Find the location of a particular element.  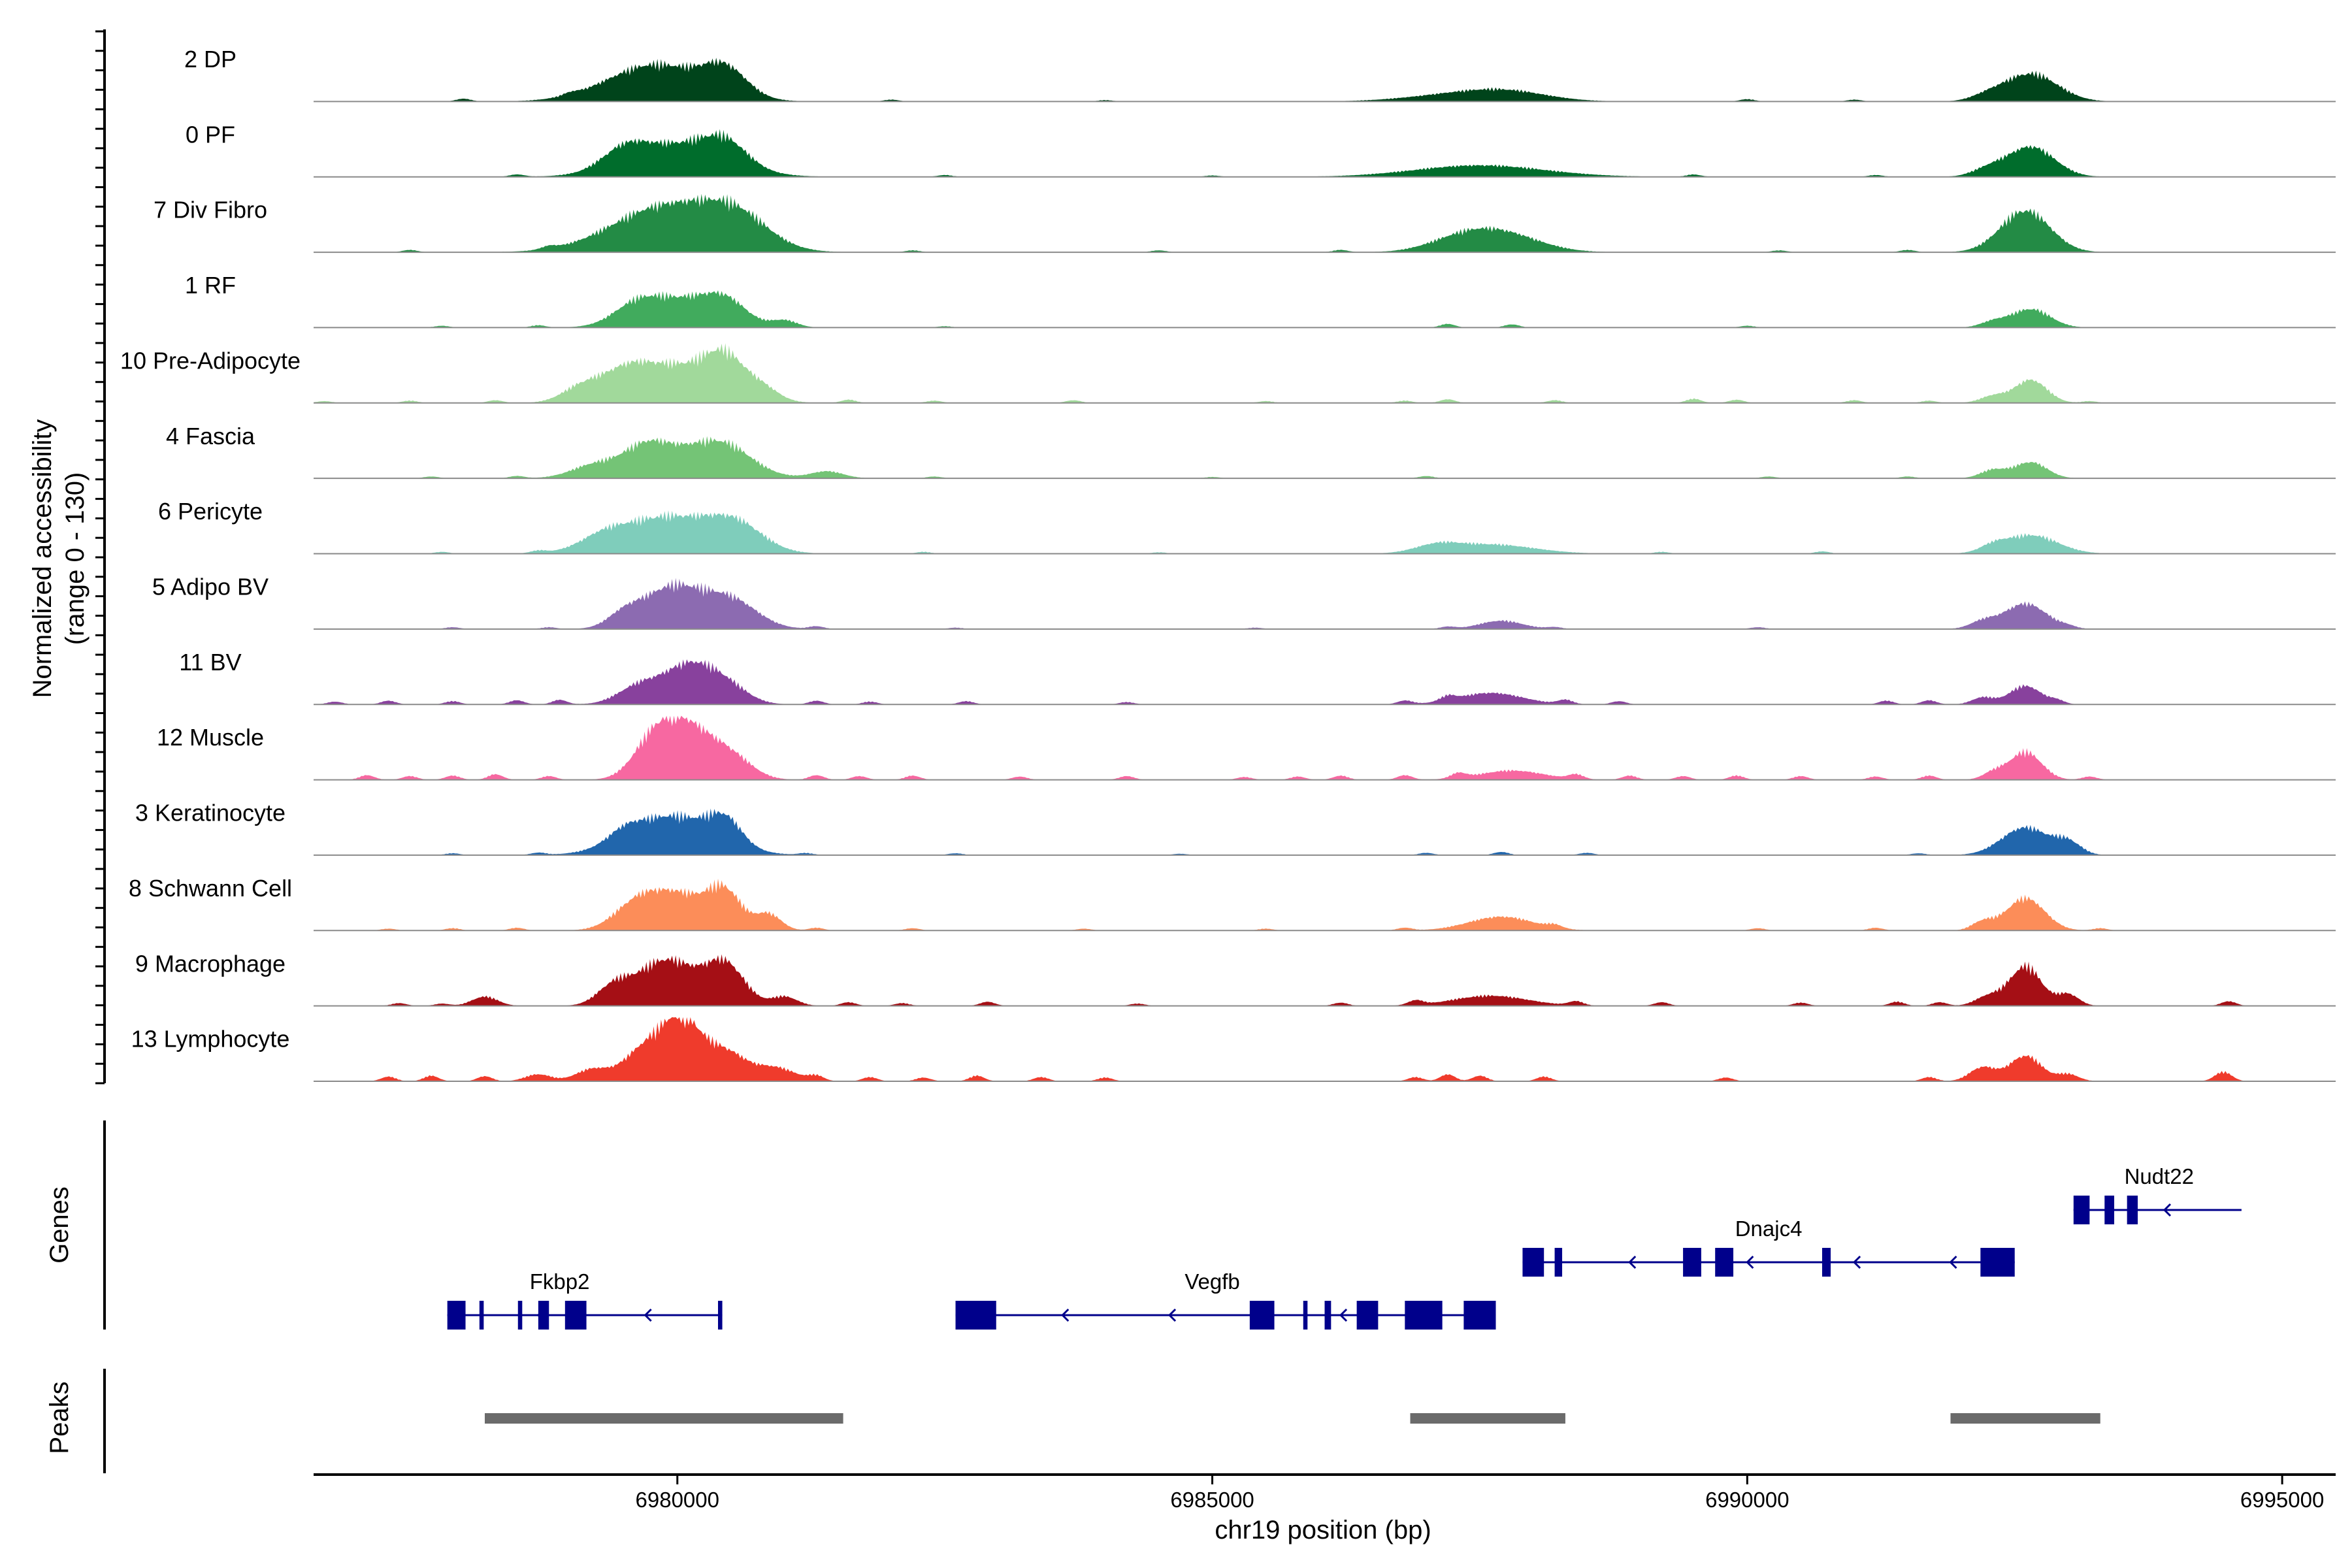

coverage-track: 11 BV is located at coordinates (1257, 677).